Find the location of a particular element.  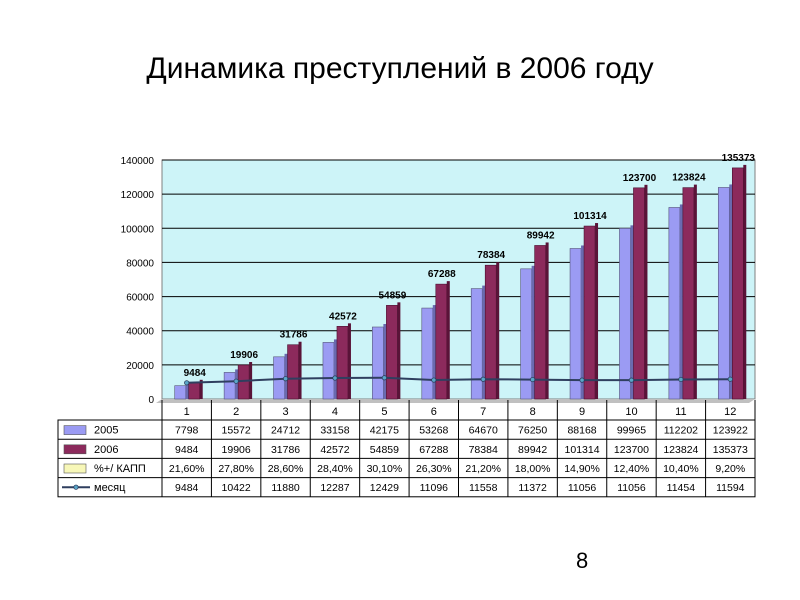

table-cell: 27,80% is located at coordinates (236, 469).